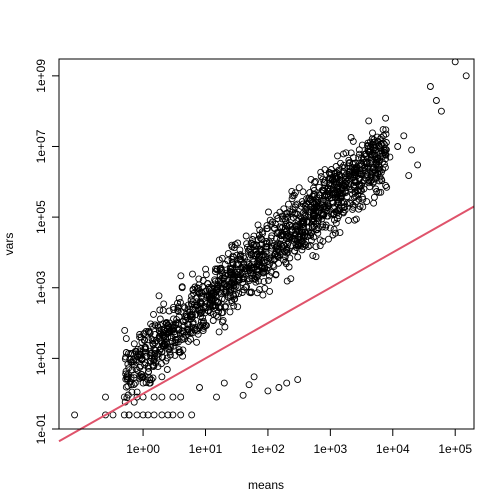 The width and height of the screenshot is (504, 504). What do you see at coordinates (393, 449) in the screenshot?
I see `x-tick-label: 1e+04` at bounding box center [393, 449].